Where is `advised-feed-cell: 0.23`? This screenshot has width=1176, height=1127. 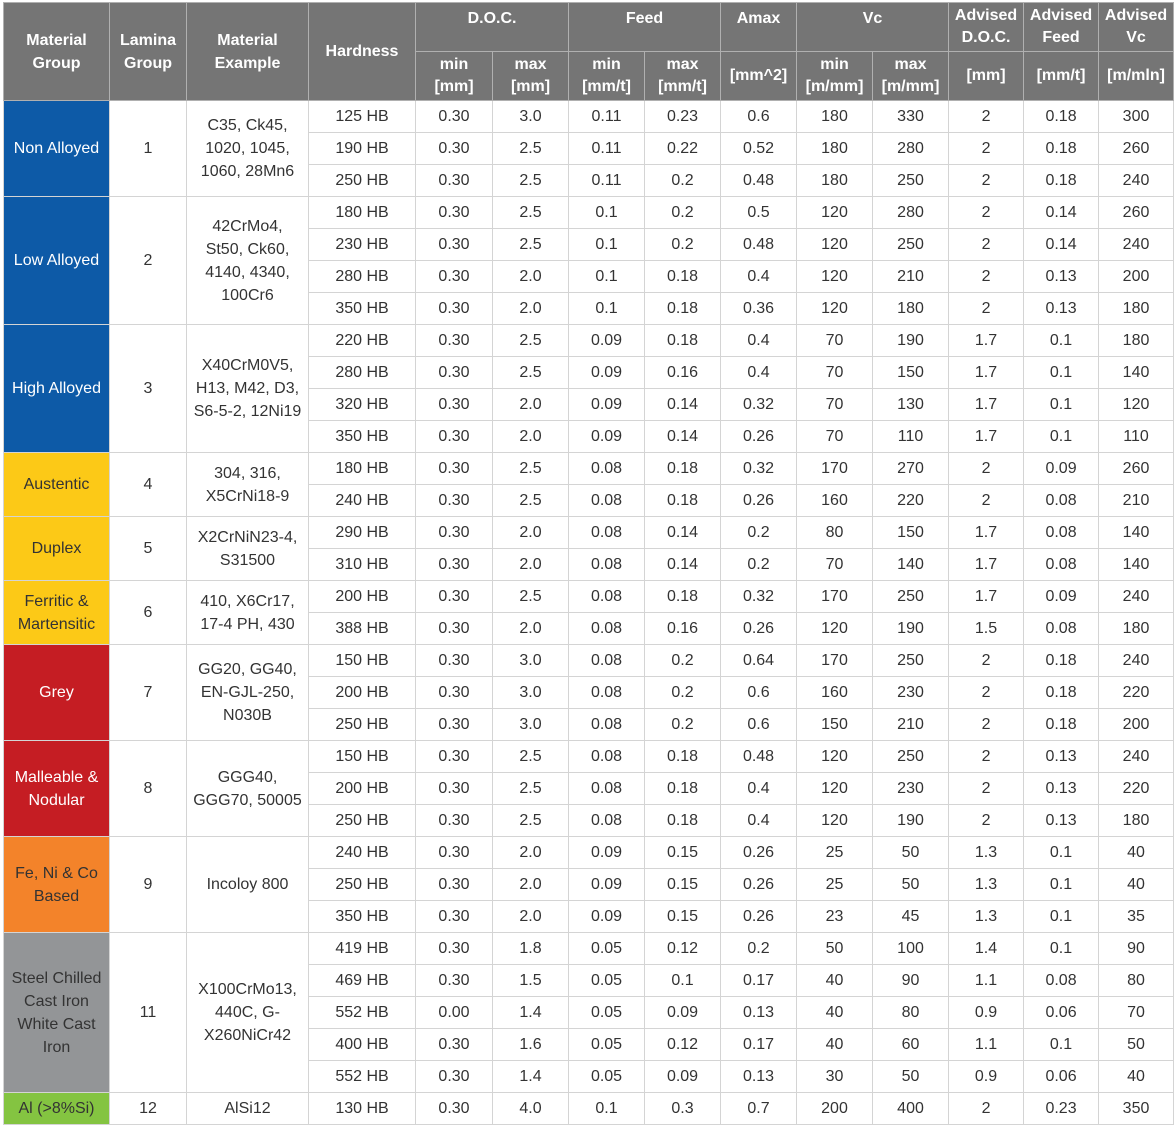 advised-feed-cell: 0.23 is located at coordinates (1061, 1108).